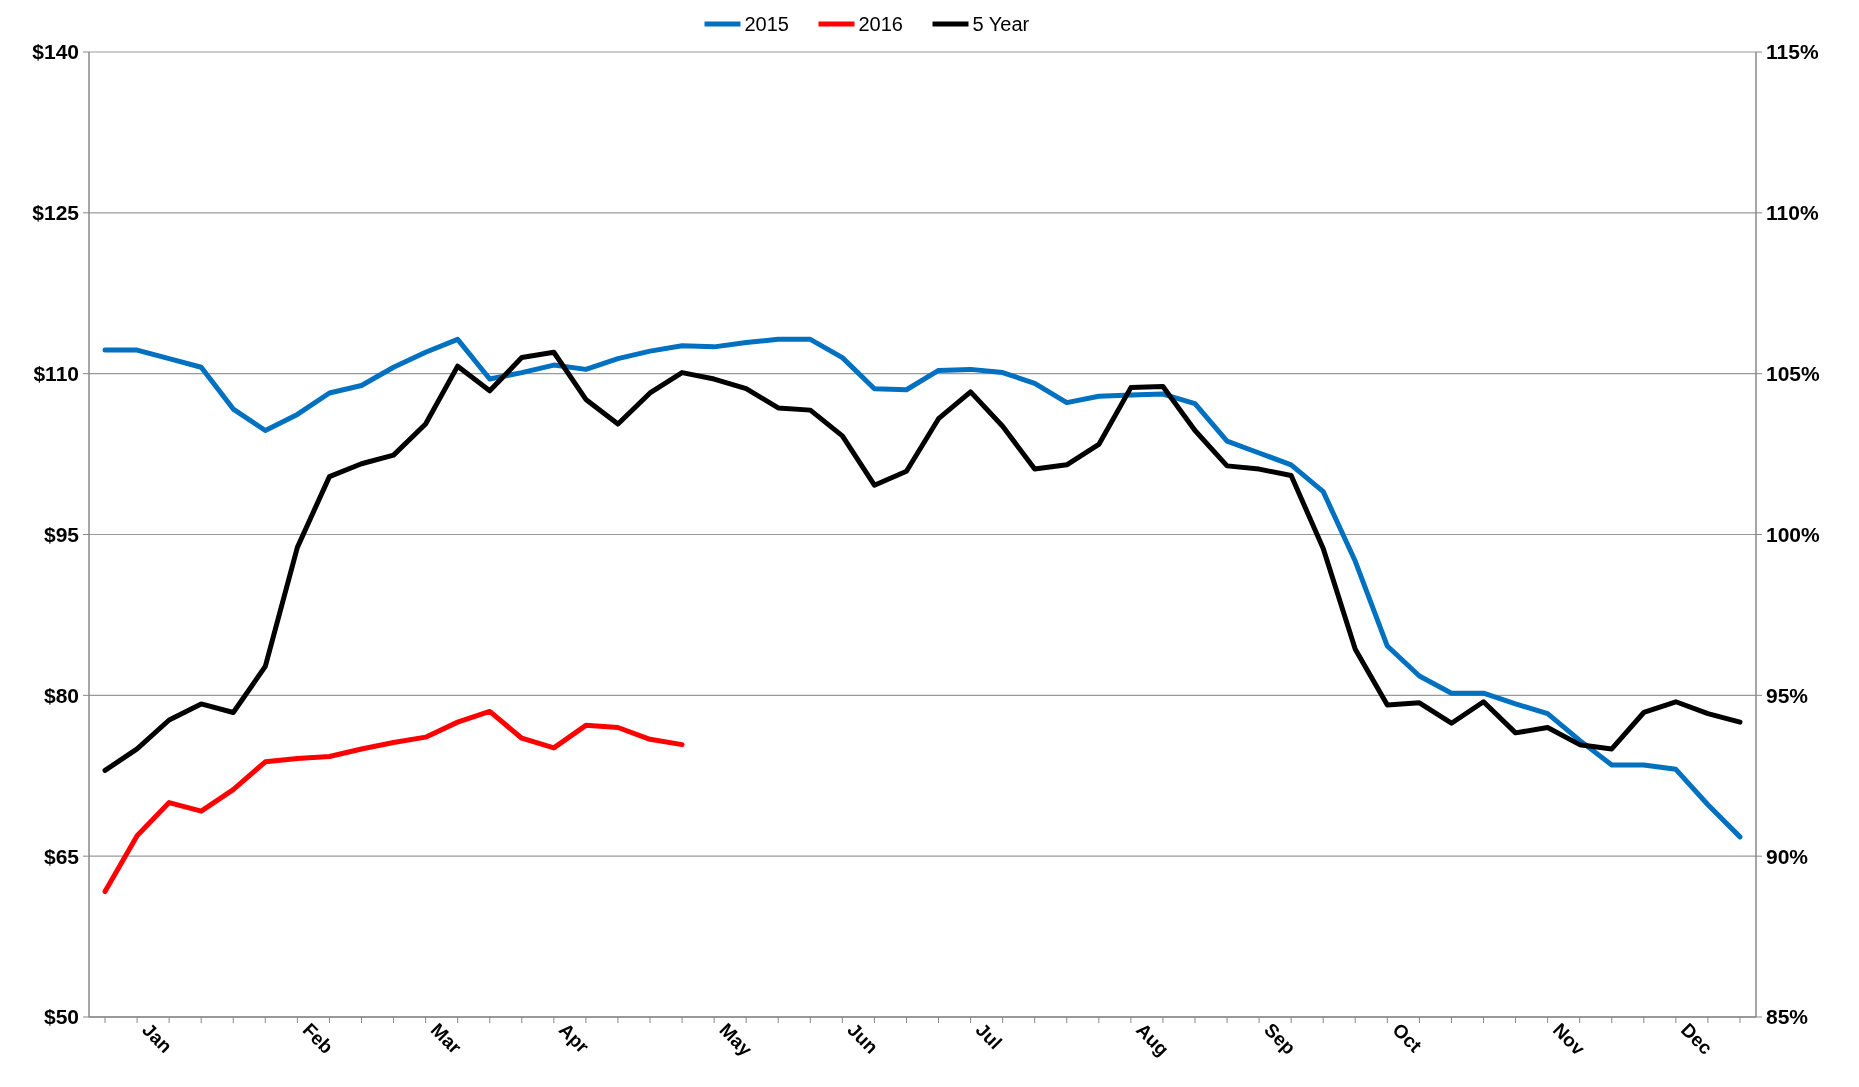  What do you see at coordinates (1697, 1038) in the screenshot?
I see `x-tick-label: Dec` at bounding box center [1697, 1038].